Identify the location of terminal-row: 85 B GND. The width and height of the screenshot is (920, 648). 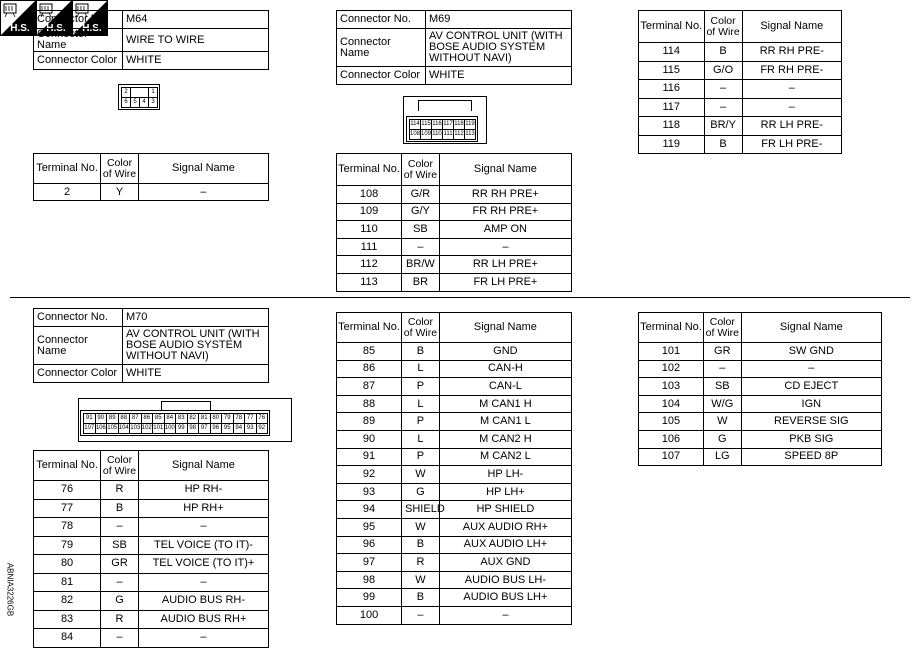
(454, 351).